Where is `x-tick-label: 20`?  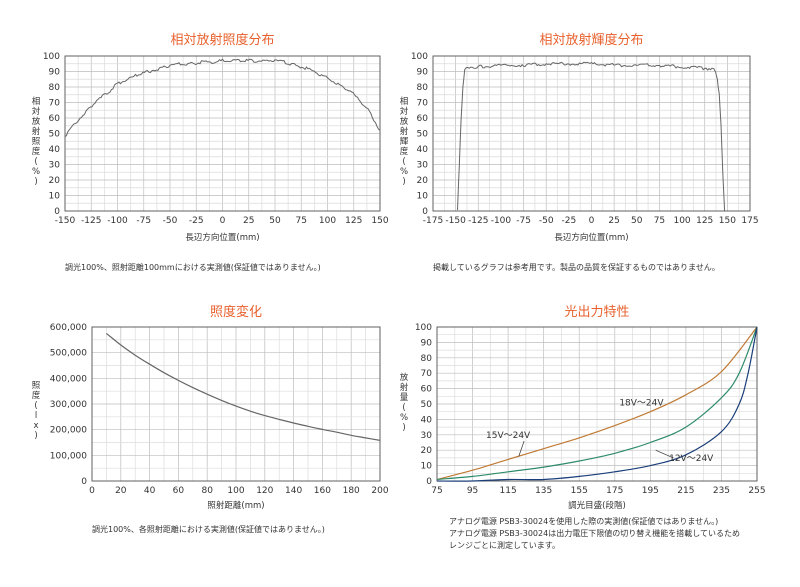 x-tick-label: 20 is located at coordinates (121, 491).